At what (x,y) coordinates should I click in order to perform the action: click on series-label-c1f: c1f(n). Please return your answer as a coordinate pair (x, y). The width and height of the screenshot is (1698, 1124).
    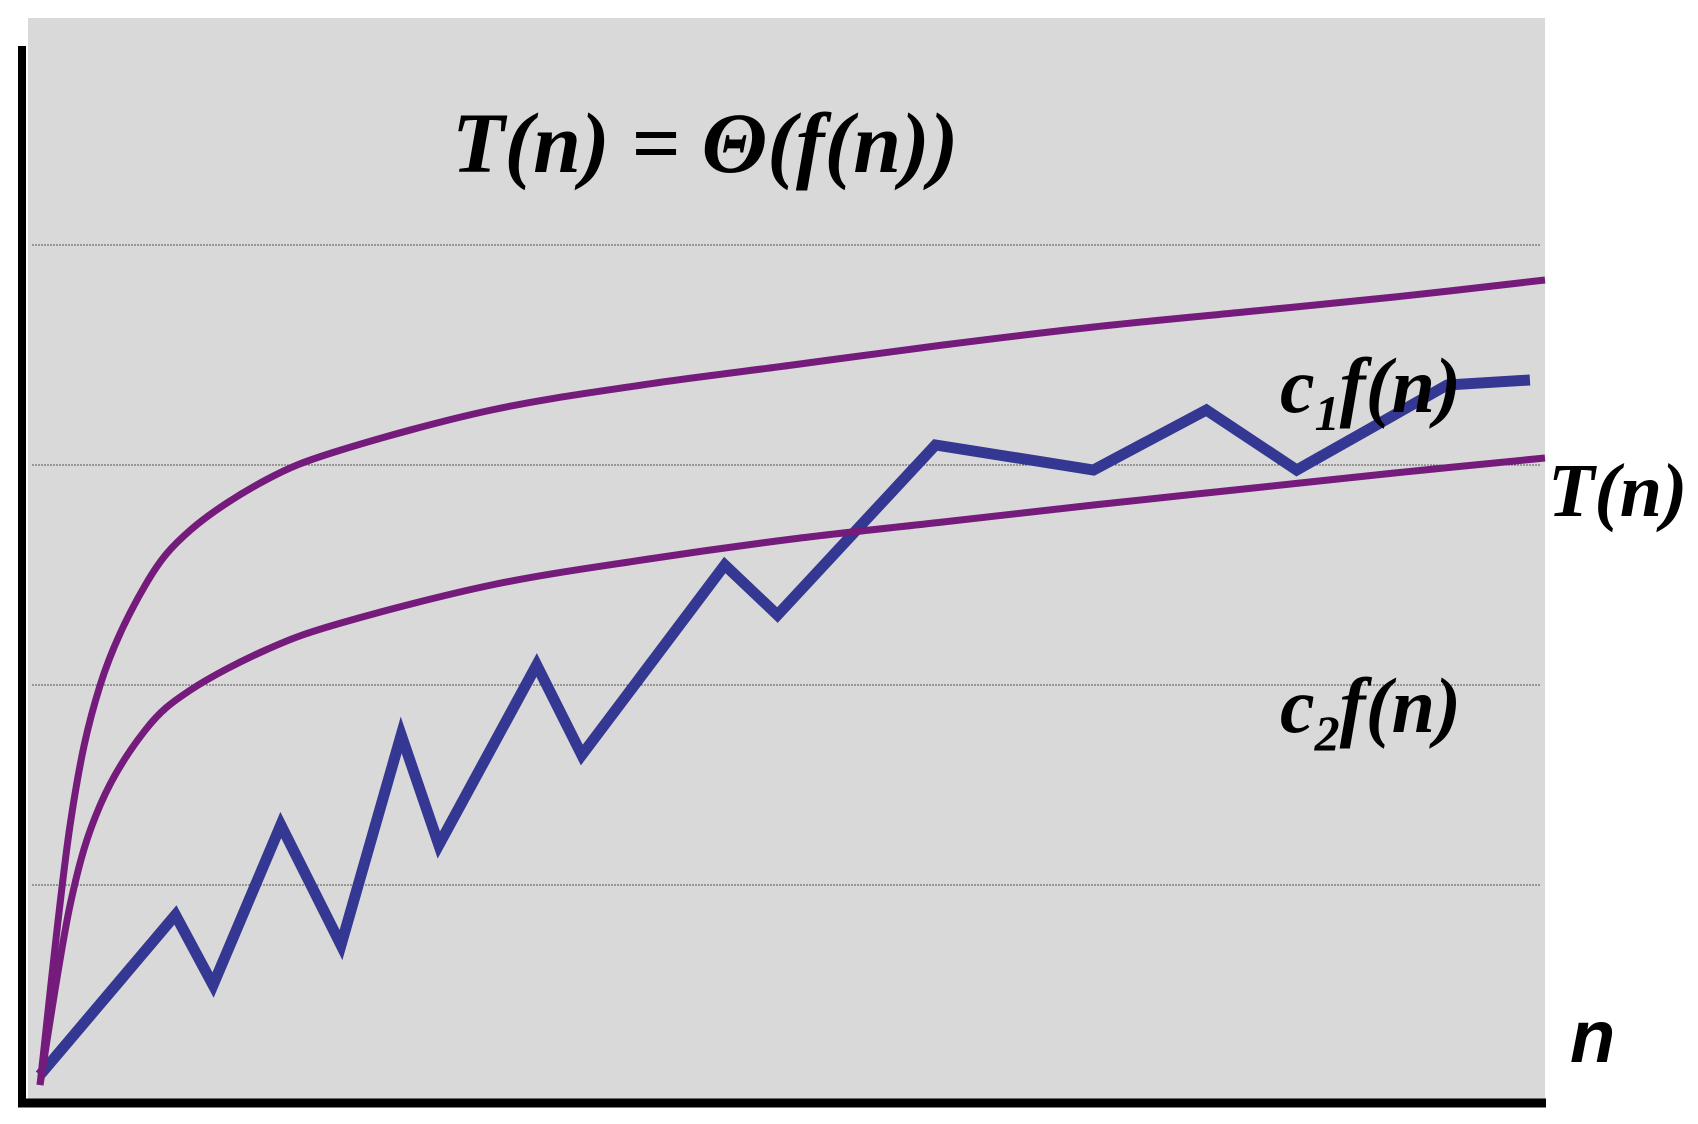
    Looking at the image, I should click on (1370, 391).